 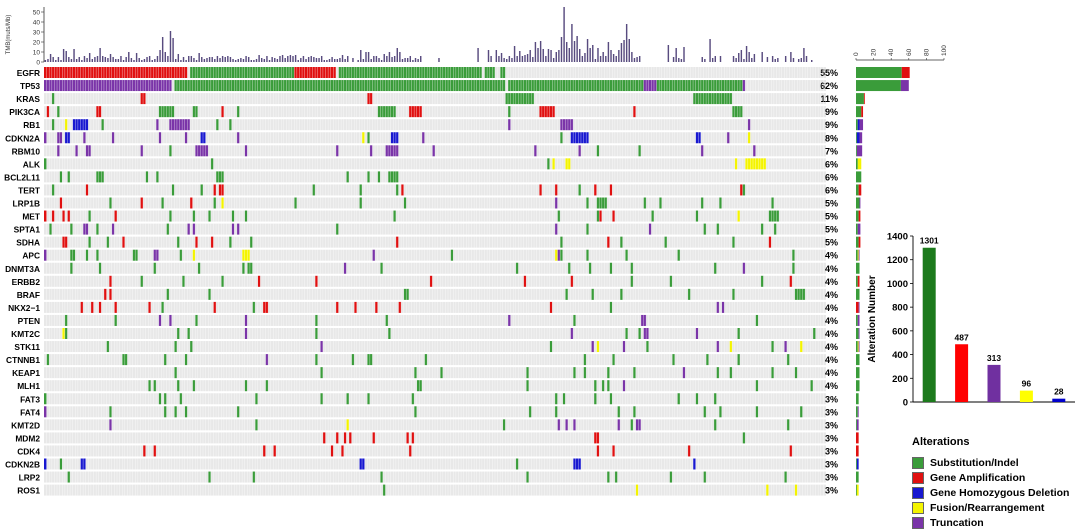 I want to click on percentage-label-ctnnb1: 4%, so click(x=831, y=360).